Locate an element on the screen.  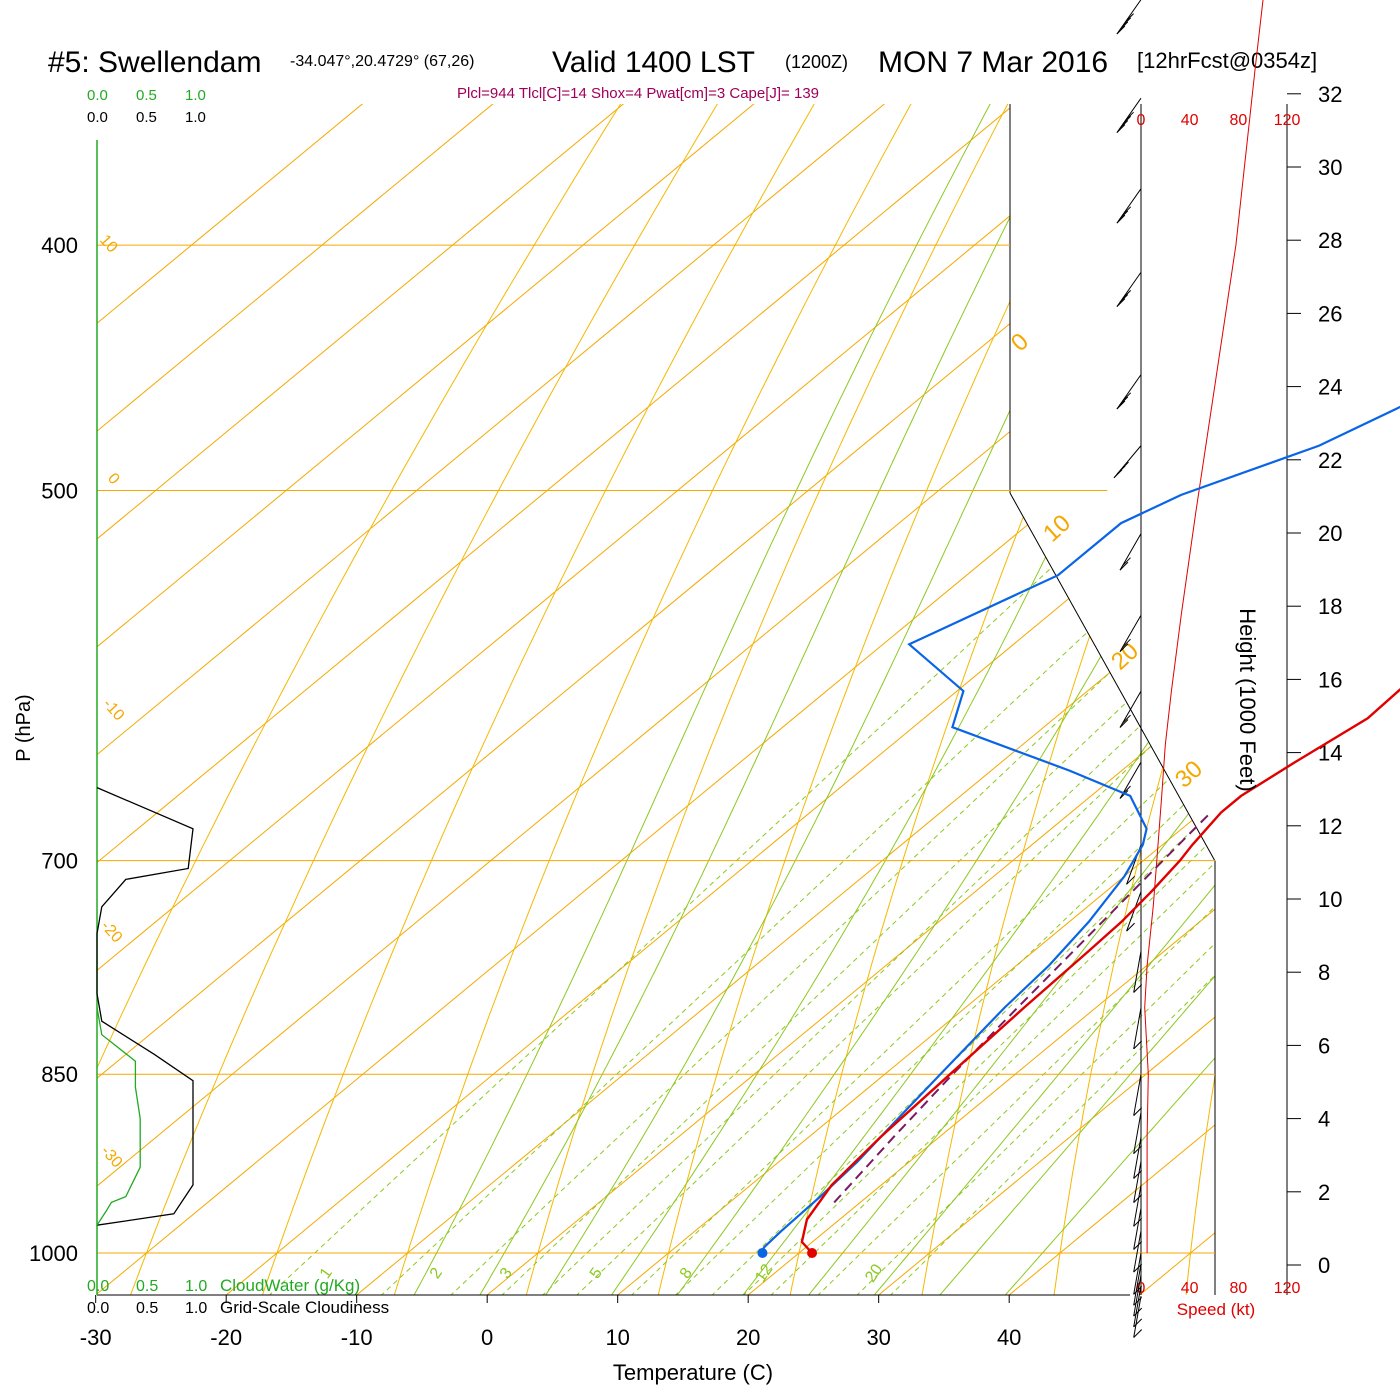
speed-tick-top: 40 is located at coordinates (1190, 120).